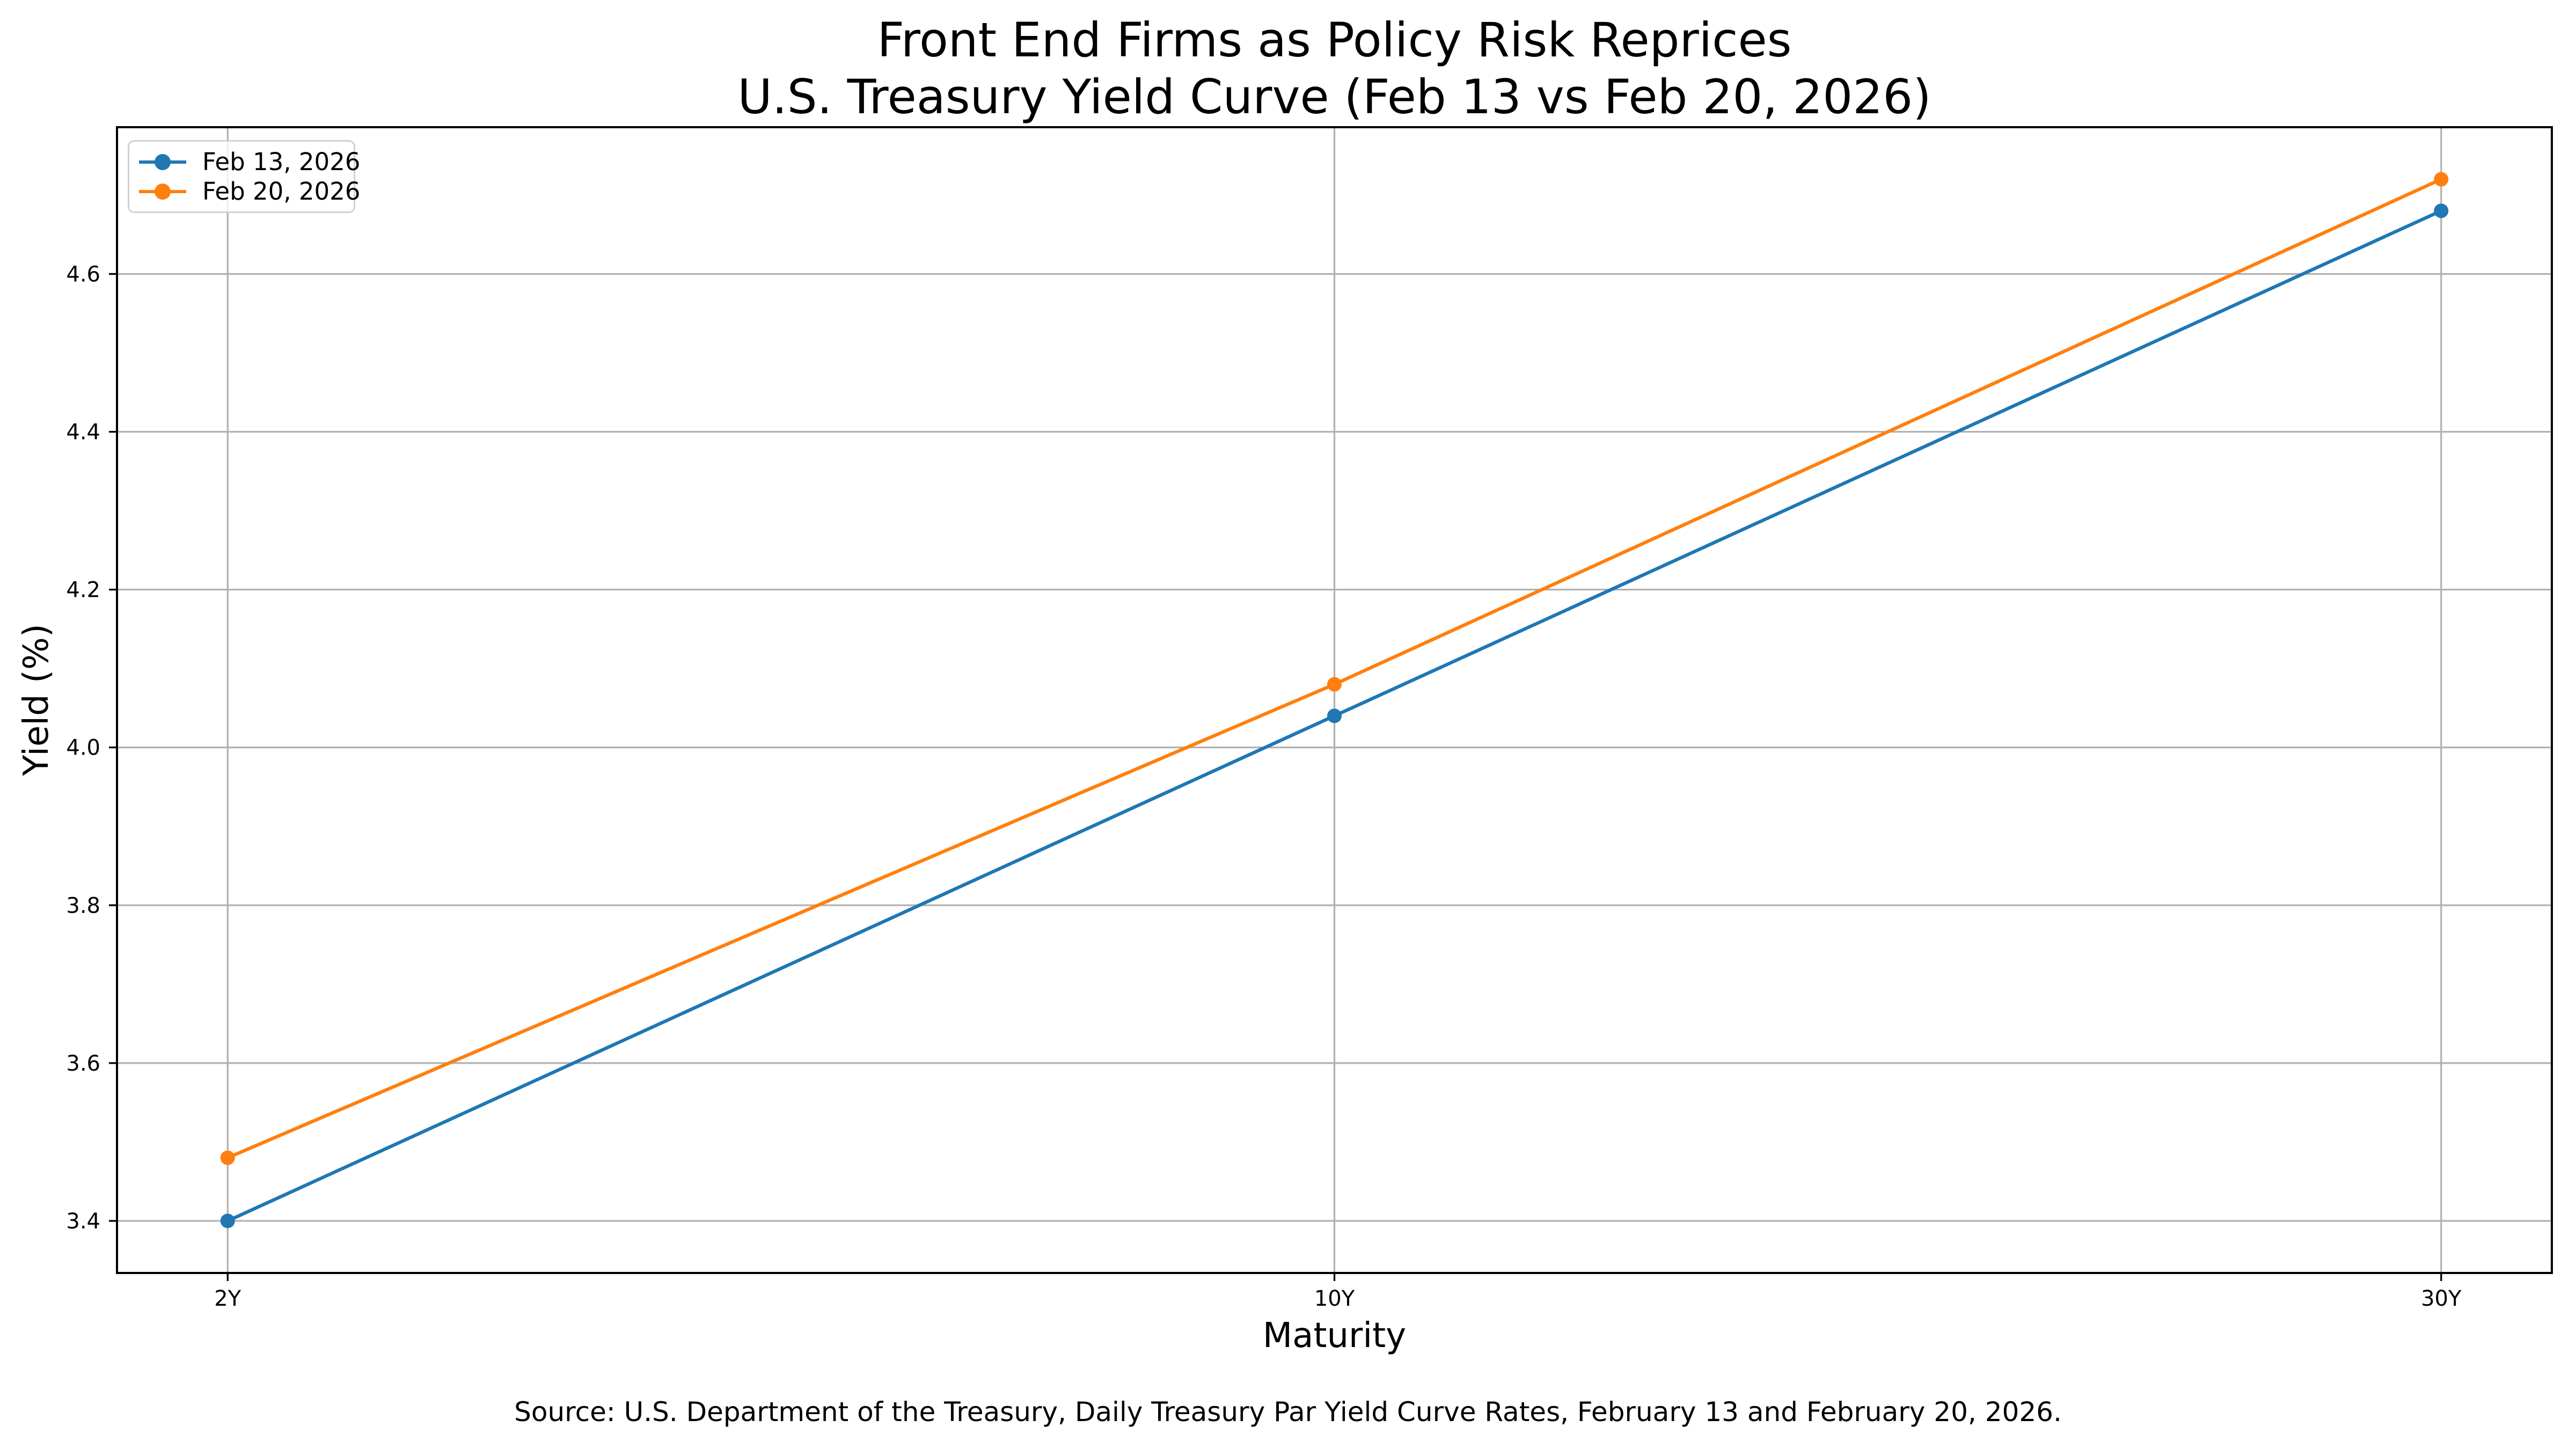  I want to click on data-point-1-30Y, so click(2441, 179).